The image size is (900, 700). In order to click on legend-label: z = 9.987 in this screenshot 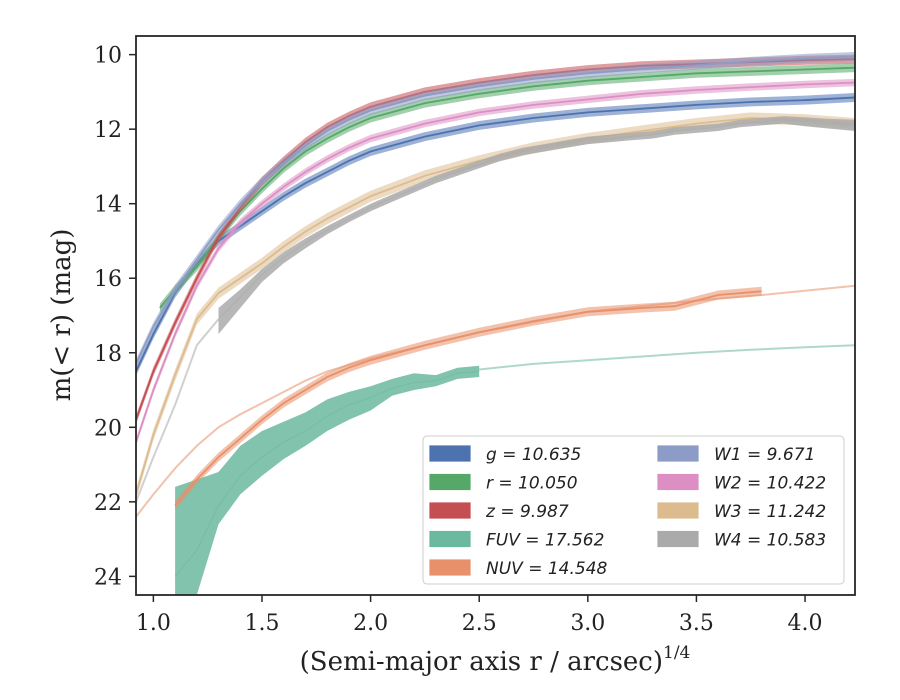, I will do `click(527, 512)`.